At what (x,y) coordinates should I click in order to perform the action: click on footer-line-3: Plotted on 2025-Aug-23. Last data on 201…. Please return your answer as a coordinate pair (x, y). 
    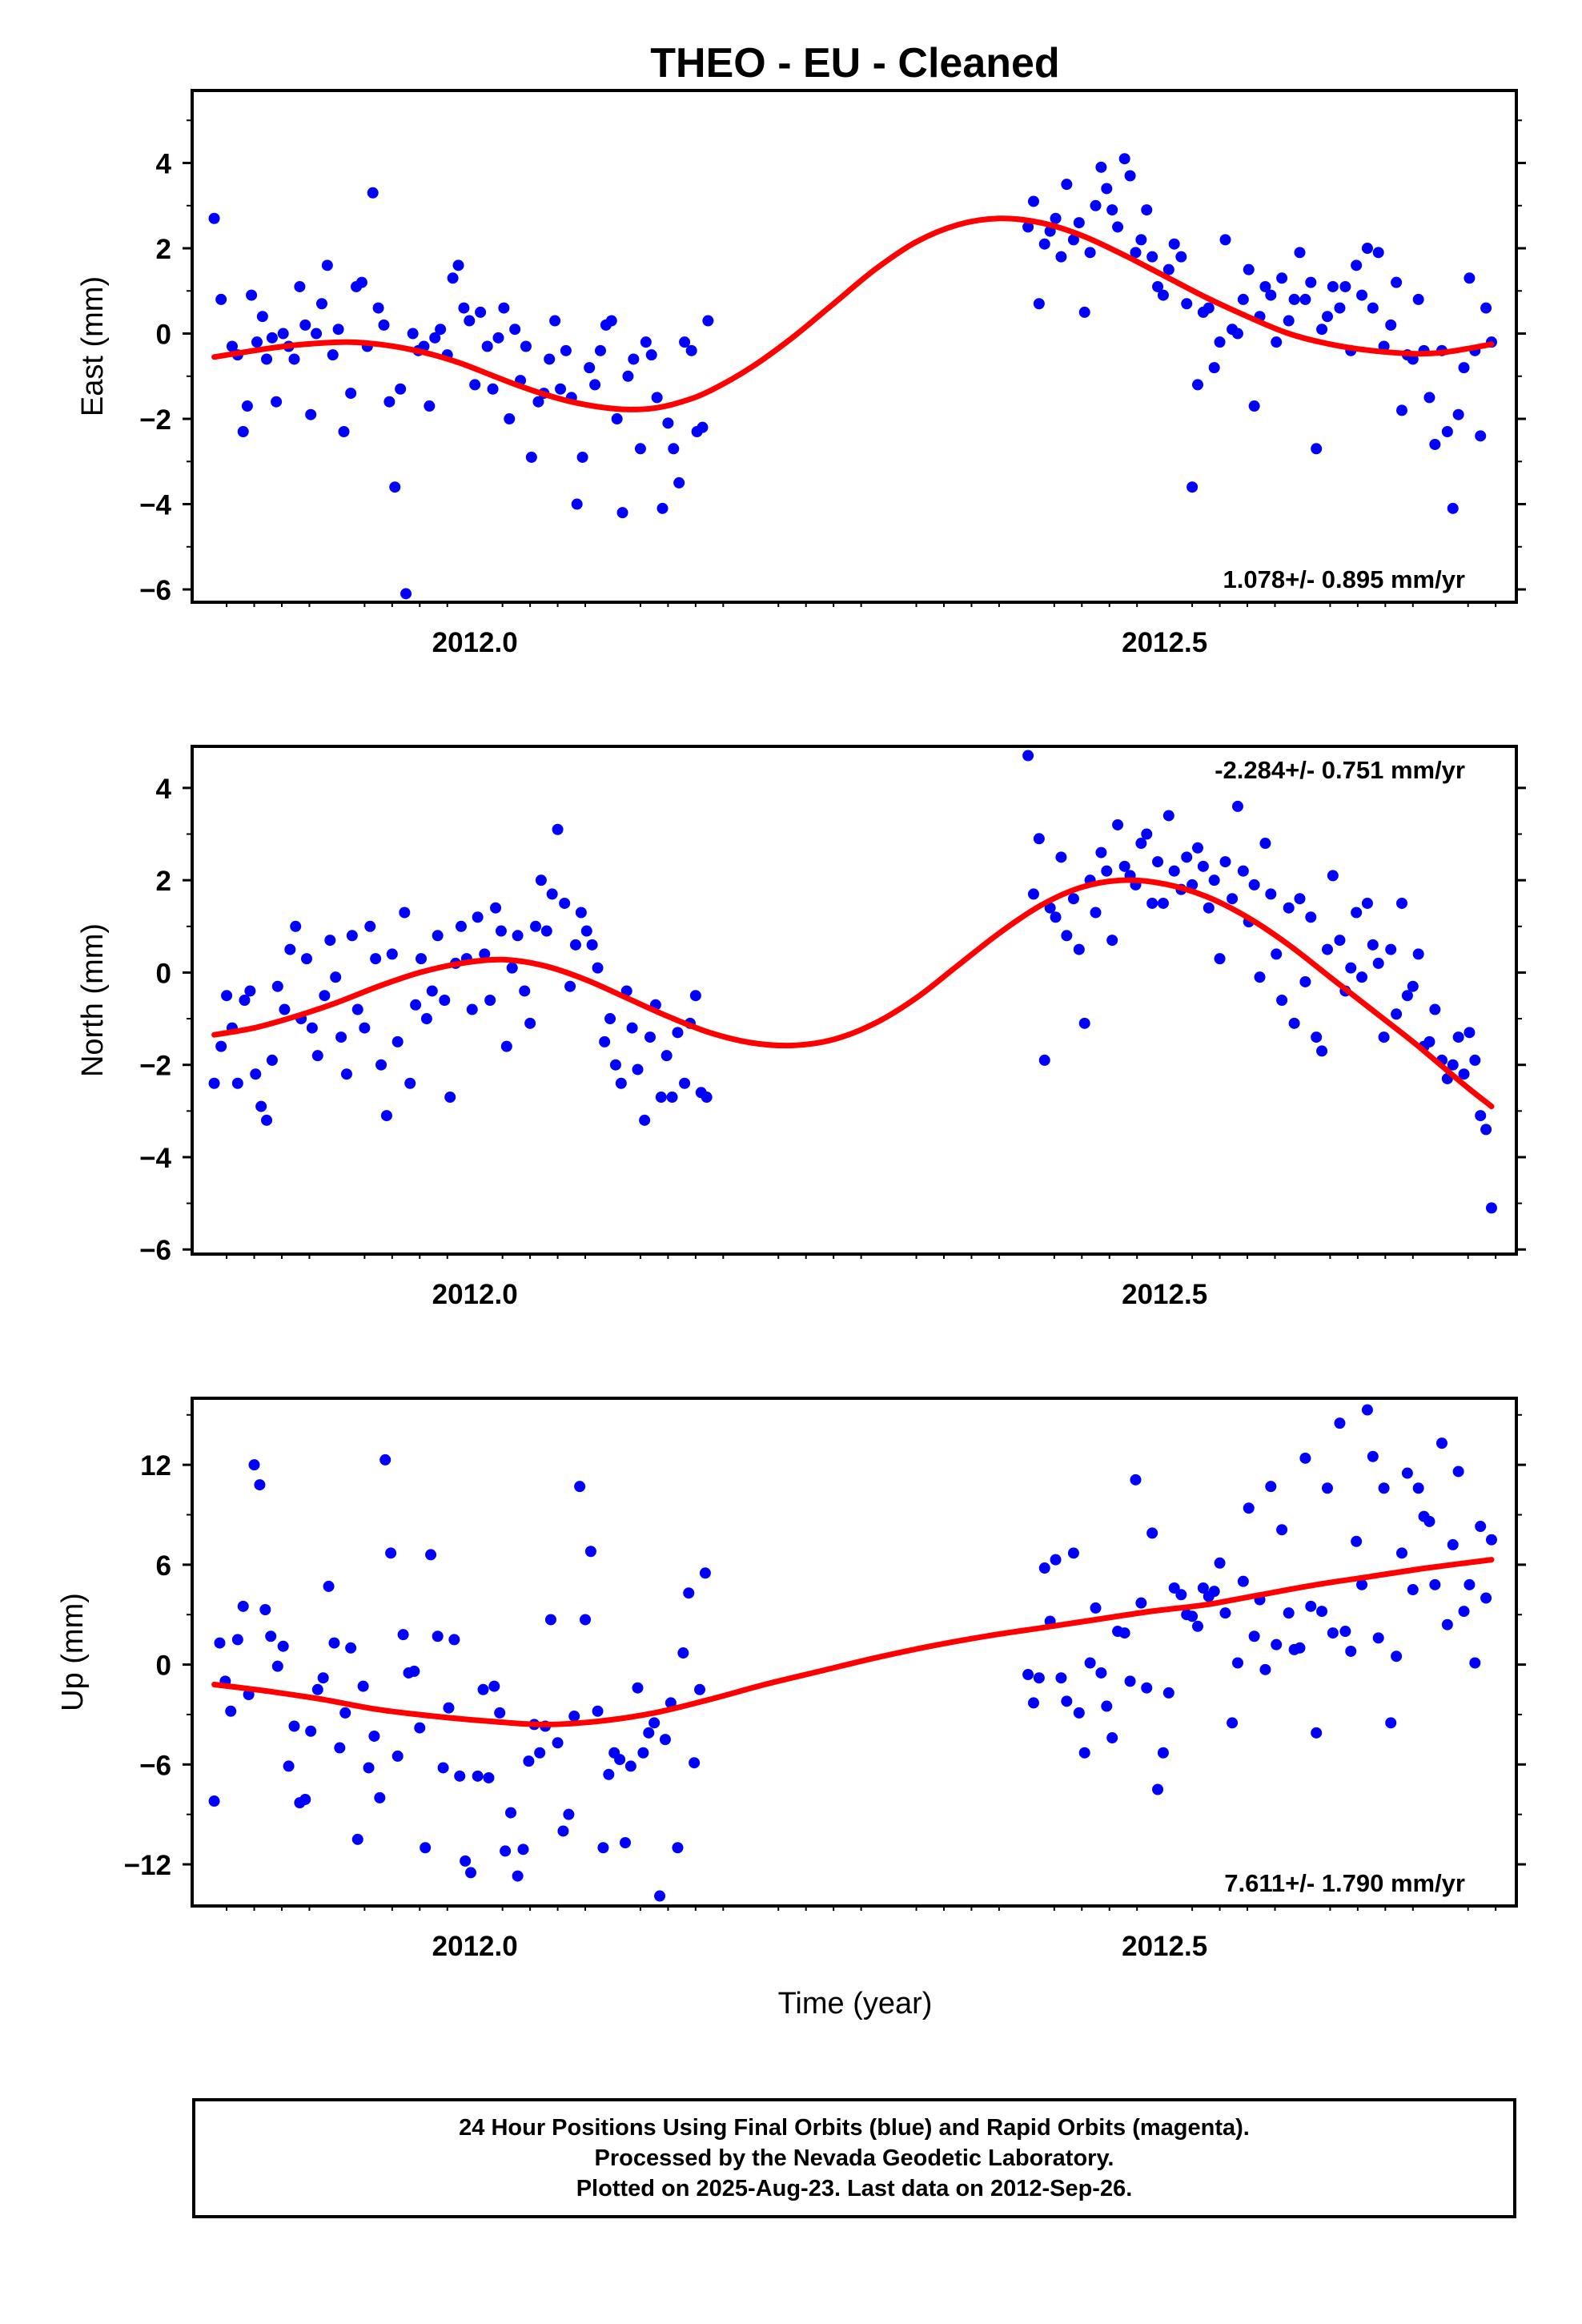
    Looking at the image, I should click on (854, 2188).